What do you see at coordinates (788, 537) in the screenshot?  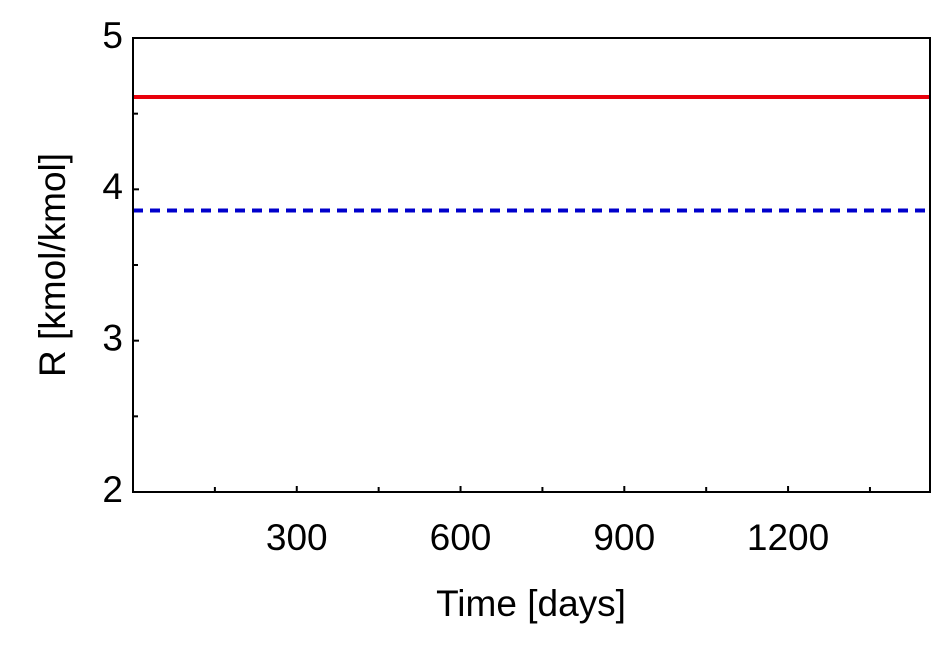 I see `x-tick-label: 1200` at bounding box center [788, 537].